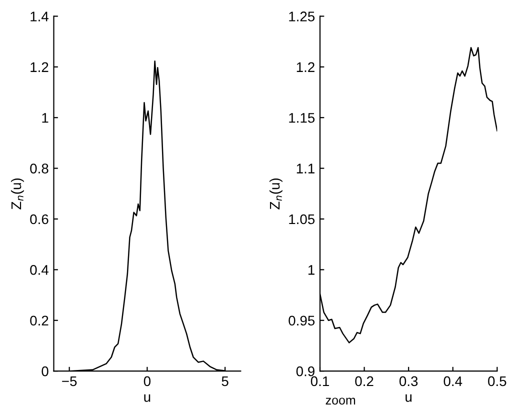 The image size is (512, 416). I want to click on y-tick-label: 1.25, so click(302, 17).